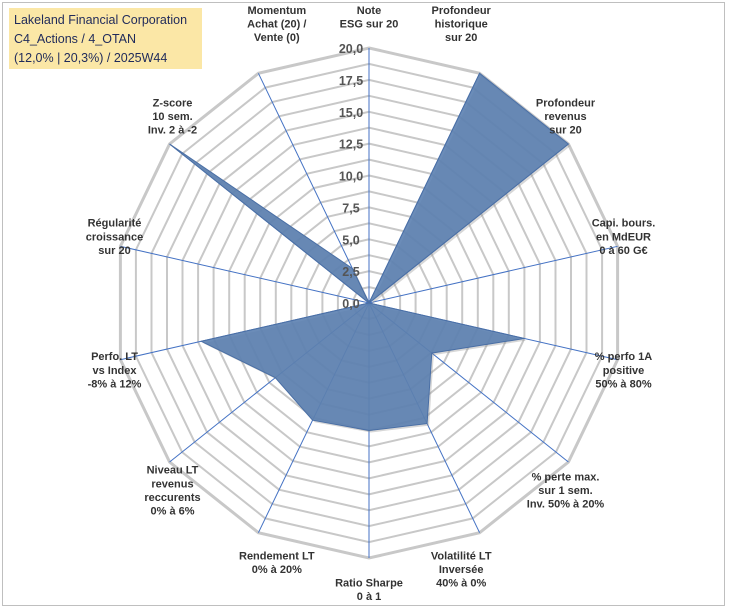 This screenshot has width=729, height=610. I want to click on axis-label-line: vs Index, so click(114, 371).